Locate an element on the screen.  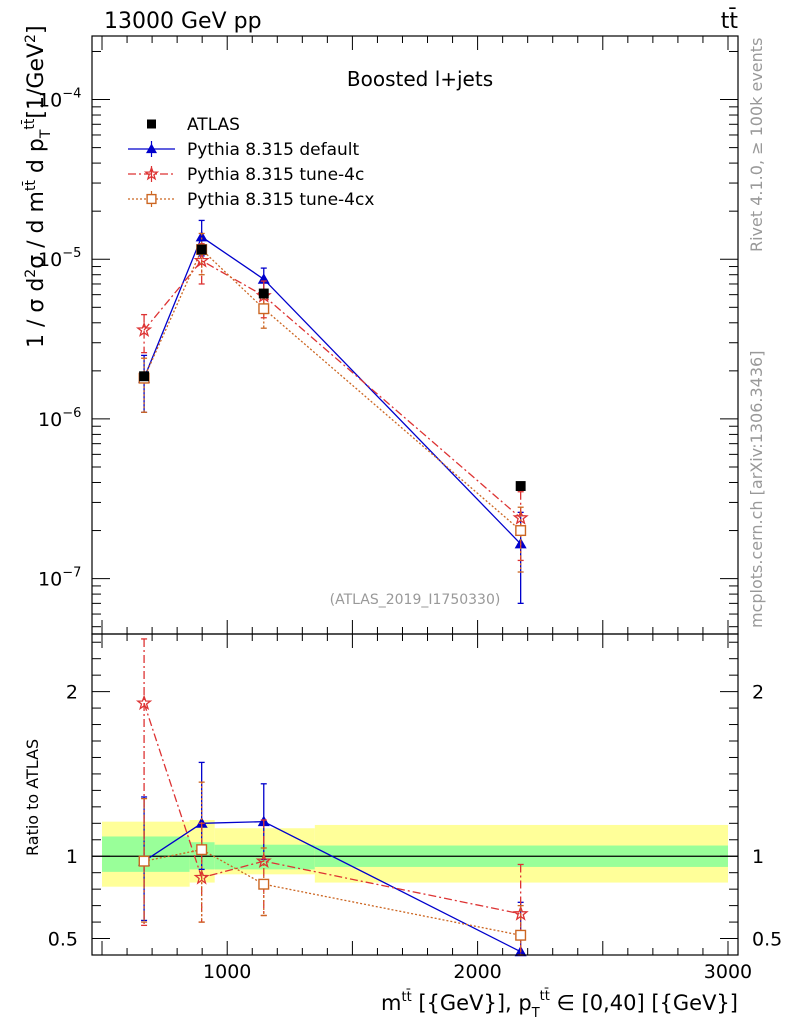
x-axis-label: mtt̄ [{GeV}], pTtt̄ ∈ [0,40] [{GeV}] is located at coordinates (559, 1005).